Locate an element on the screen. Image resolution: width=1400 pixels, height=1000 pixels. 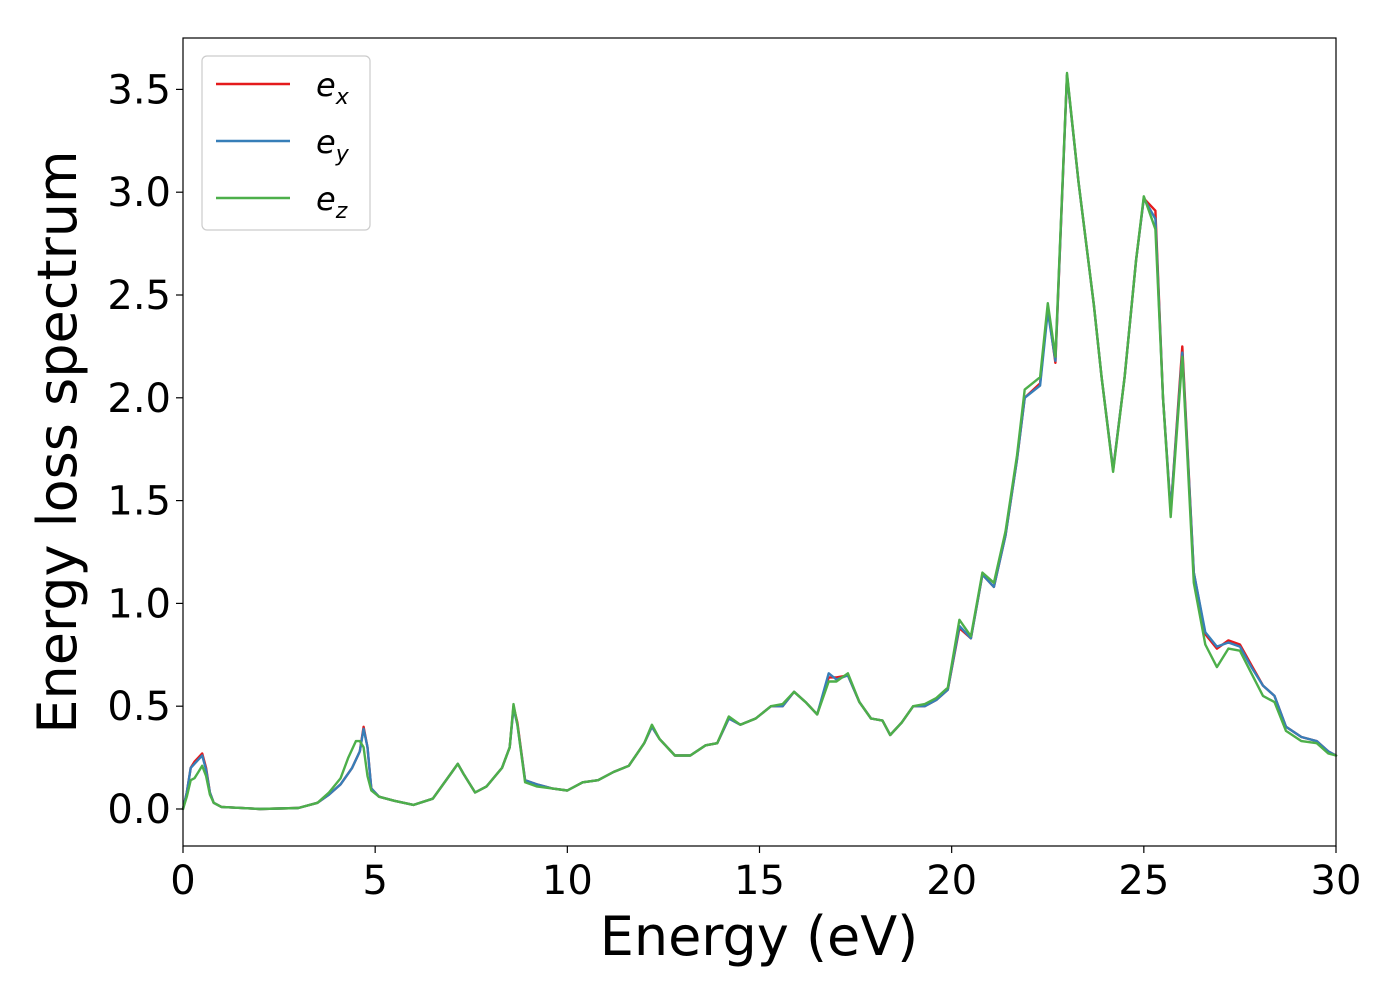
x-tick-label: 20 is located at coordinates (951, 881).